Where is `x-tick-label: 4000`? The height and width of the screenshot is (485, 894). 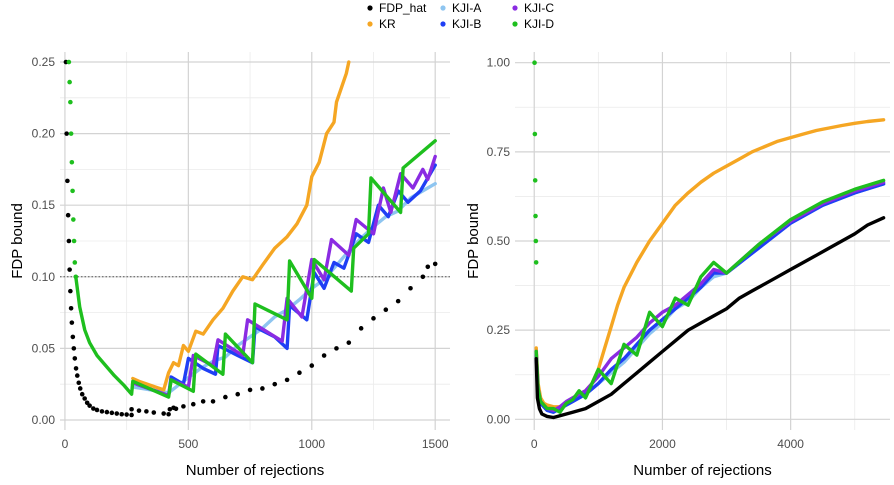 x-tick-label: 4000 is located at coordinates (790, 444).